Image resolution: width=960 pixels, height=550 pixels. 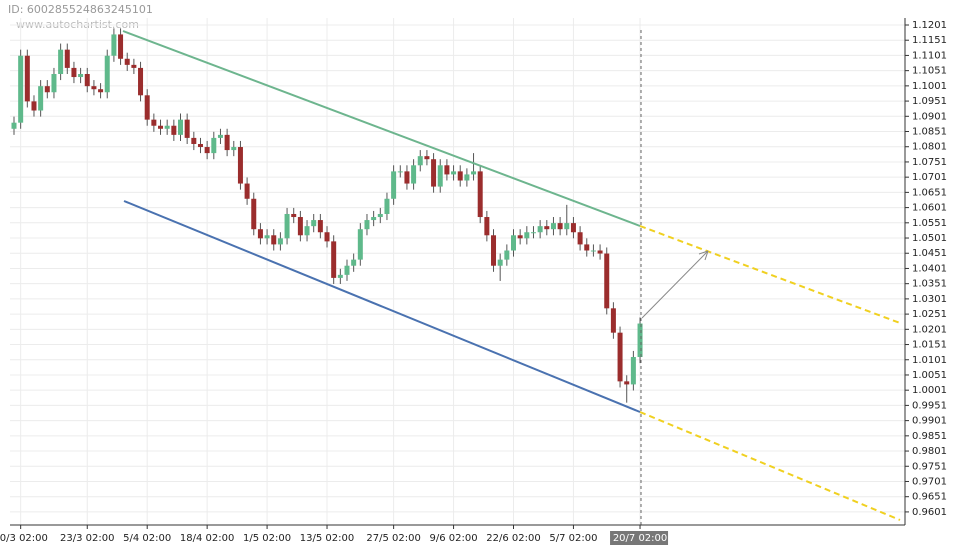 I want to click on y-tick-label: 0.9801, so click(x=929, y=451).